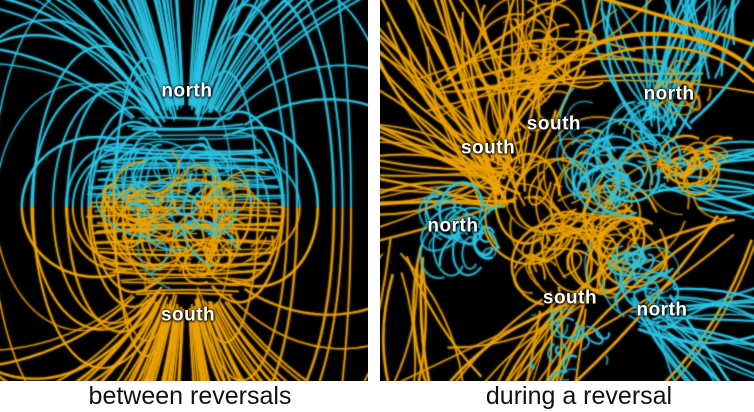  I want to click on caption-between-reversals: between reversals, so click(190, 396).